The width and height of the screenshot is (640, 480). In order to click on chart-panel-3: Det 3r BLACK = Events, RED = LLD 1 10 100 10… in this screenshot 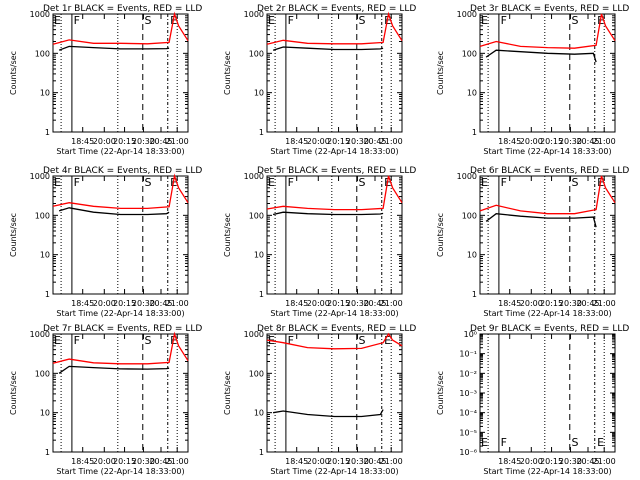, I will do `click(532, 80)`.